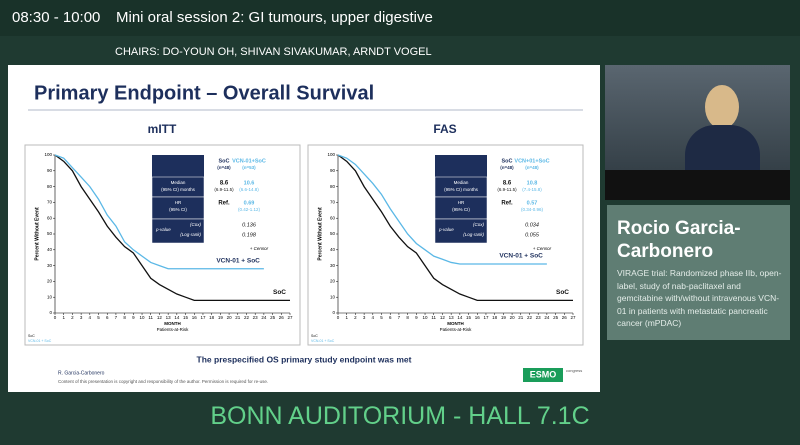 The width and height of the screenshot is (800, 445). Describe the element at coordinates (224, 184) in the screenshot. I see `table-value: 8.6` at that location.